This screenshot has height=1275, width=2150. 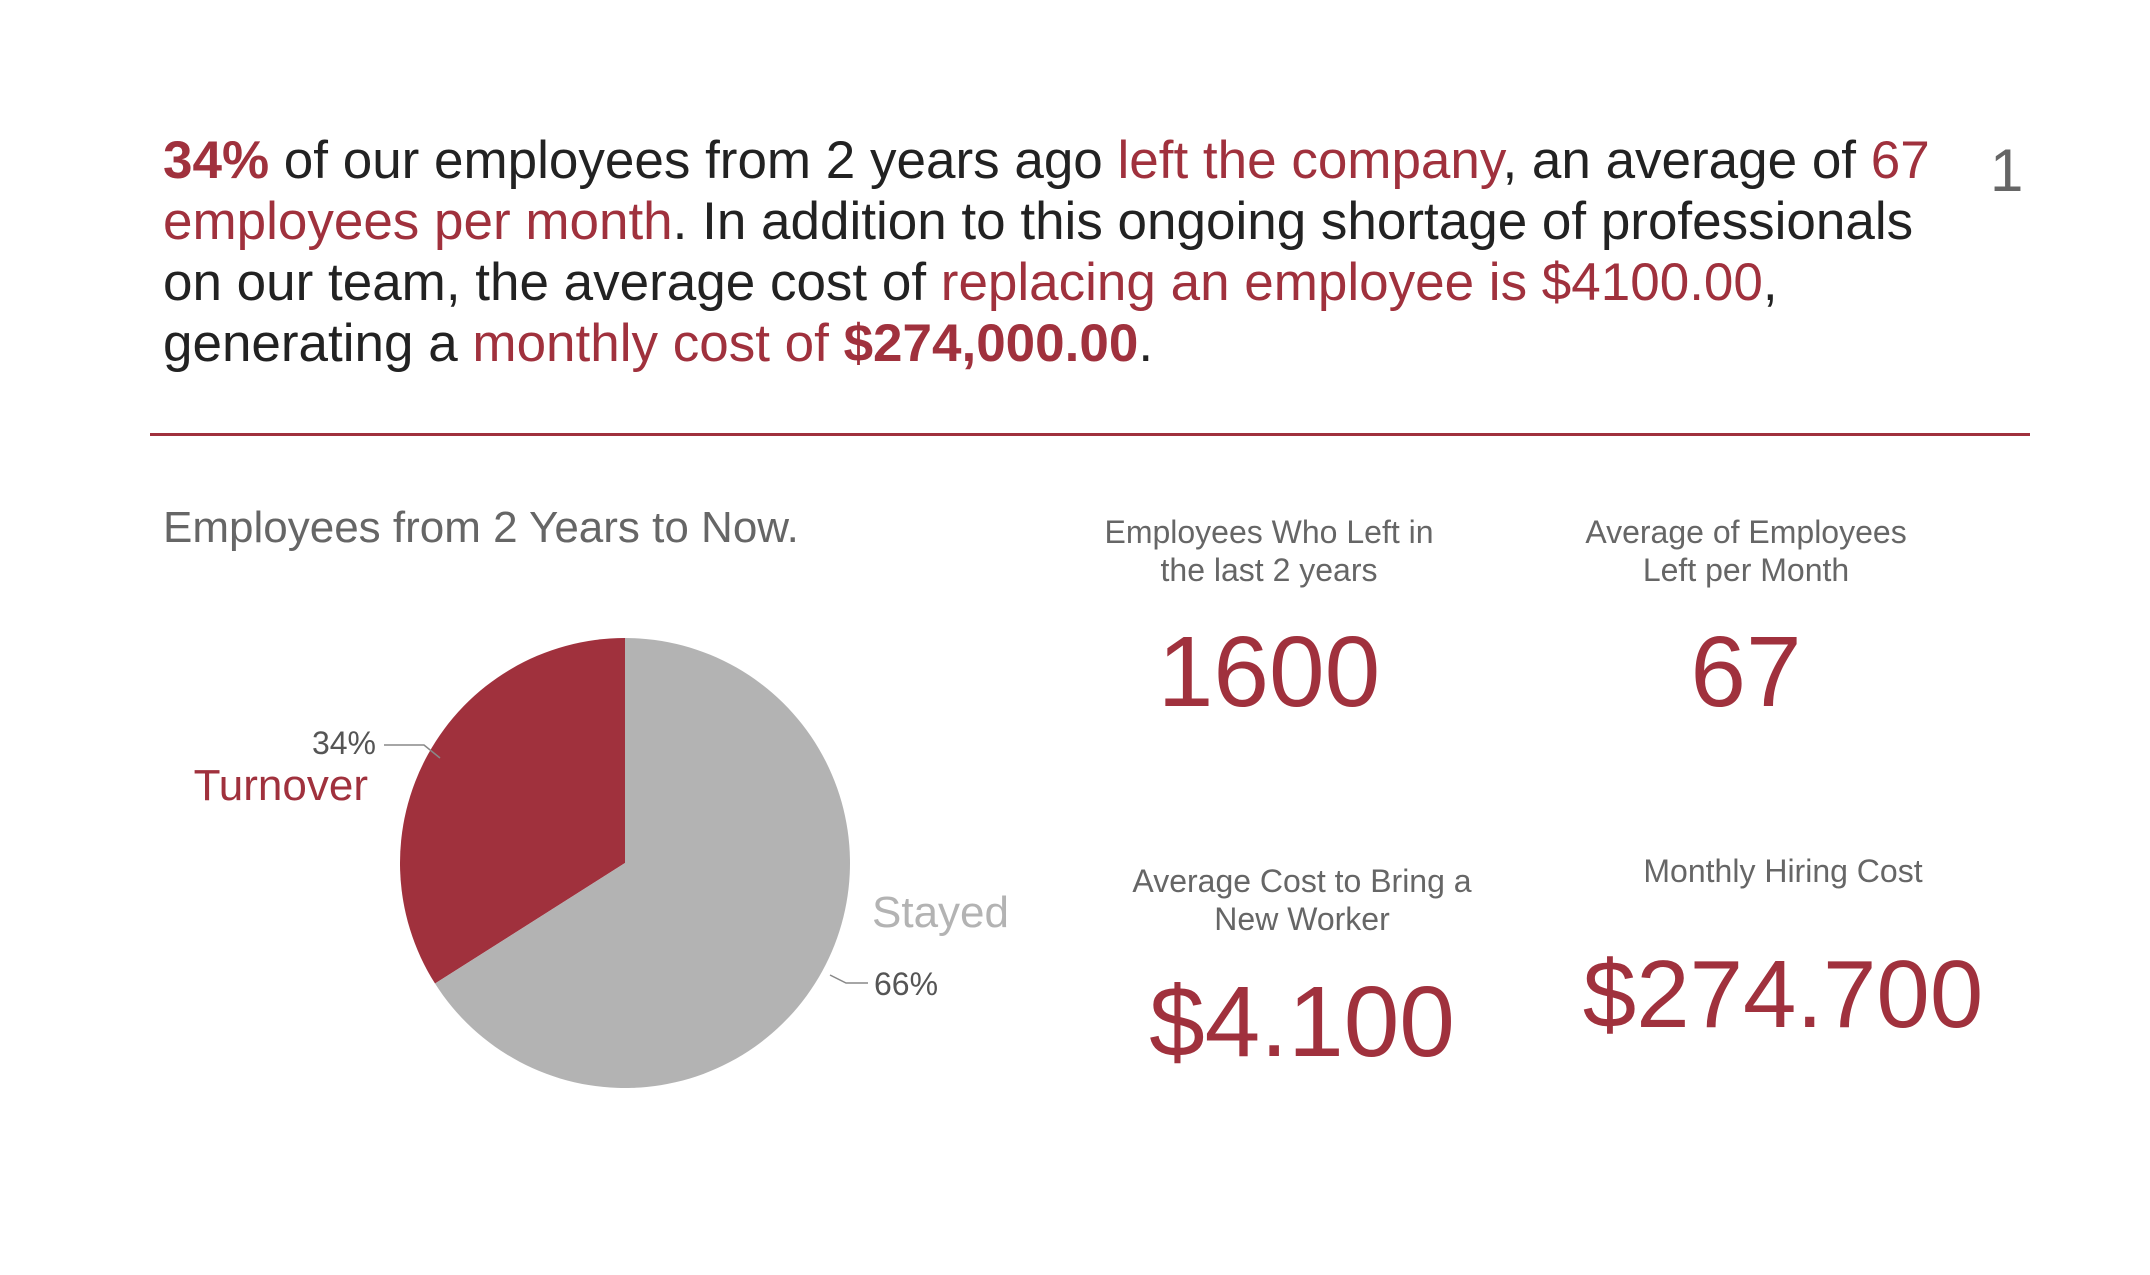 I want to click on stayed-leader-line, so click(x=848, y=979).